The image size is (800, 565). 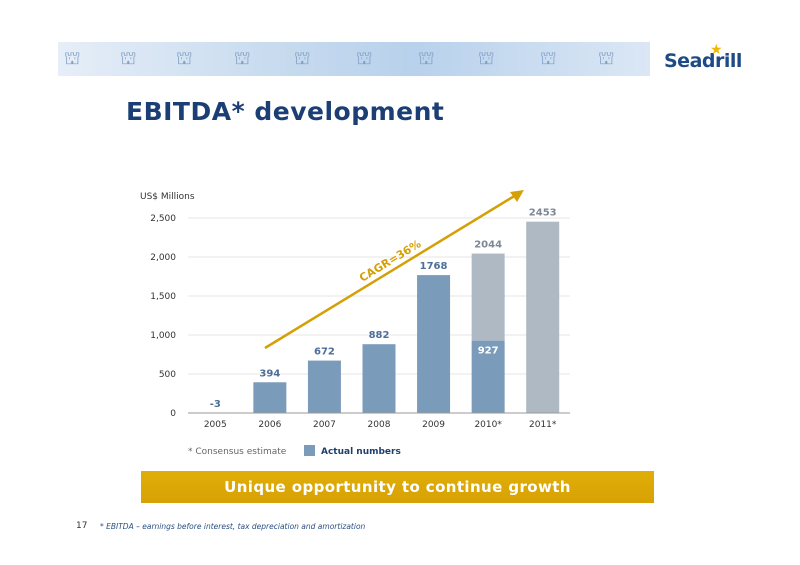 I want to click on x-tick-label: 2006, so click(x=269, y=425).